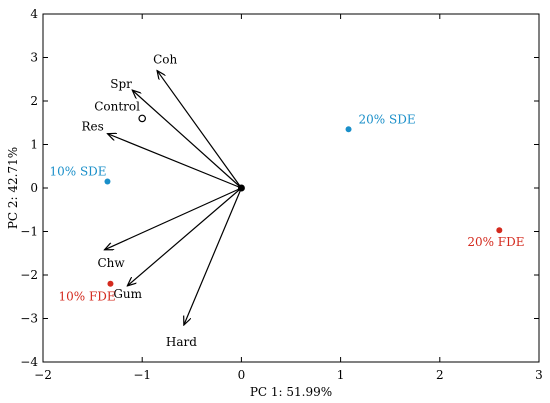  What do you see at coordinates (43, 375) in the screenshot?
I see `x-tick-label: −2` at bounding box center [43, 375].